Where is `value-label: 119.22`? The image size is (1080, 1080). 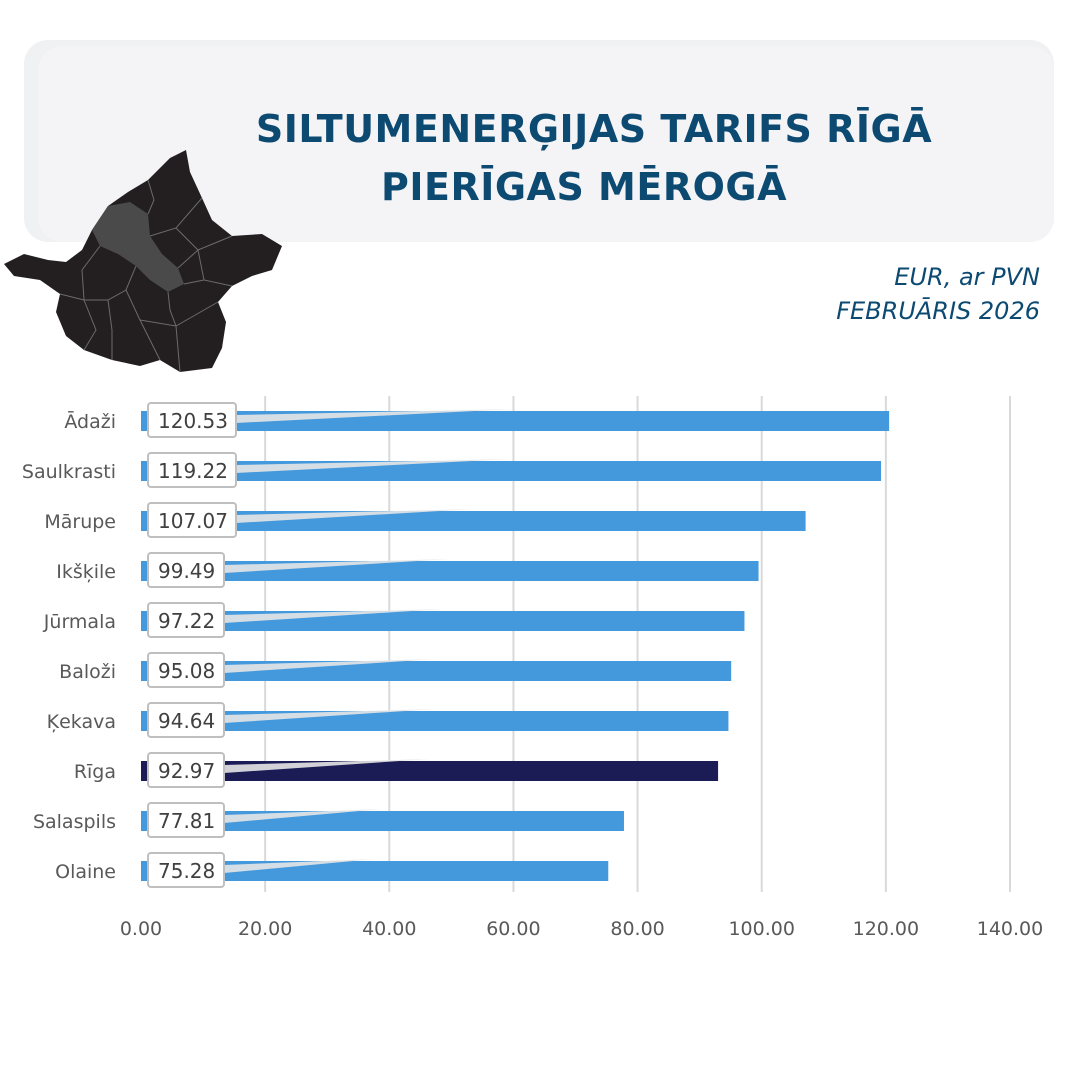 value-label: 119.22 is located at coordinates (193, 471).